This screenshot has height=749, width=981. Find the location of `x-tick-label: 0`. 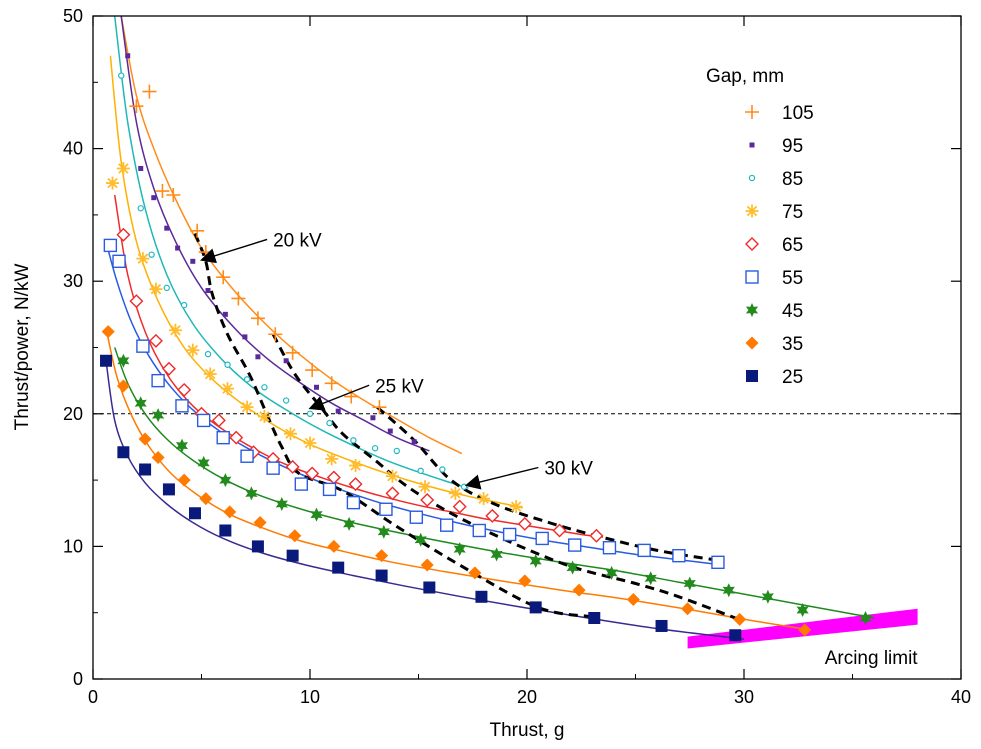

x-tick-label: 0 is located at coordinates (93, 697).